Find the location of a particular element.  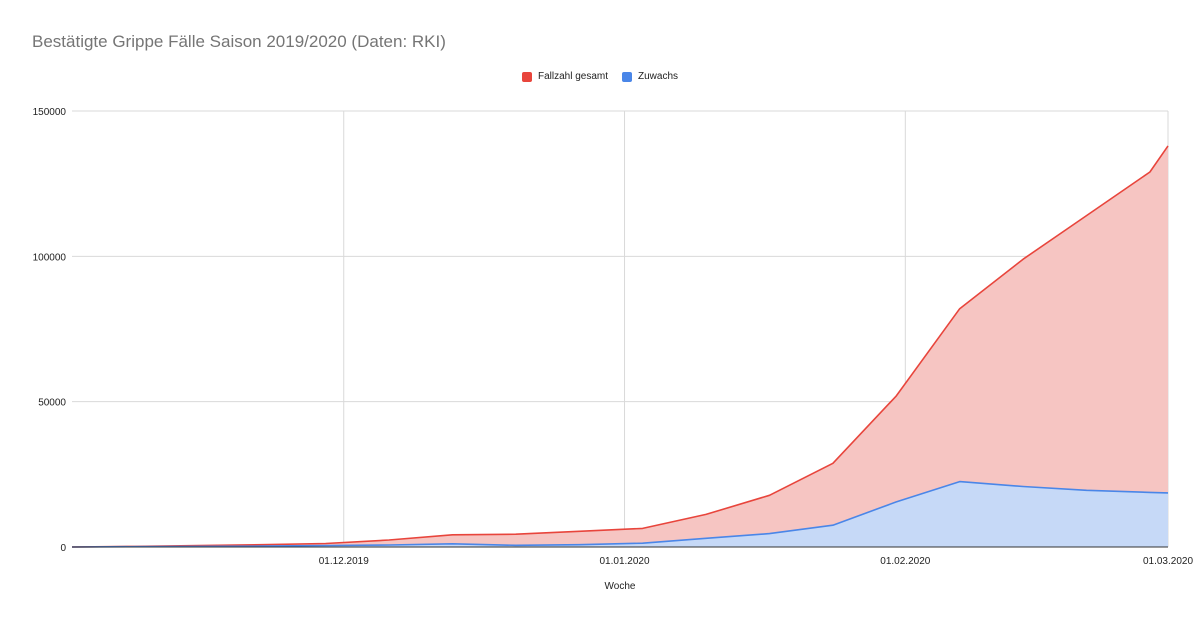

x-tick-label: 01.12.2019 is located at coordinates (344, 561).